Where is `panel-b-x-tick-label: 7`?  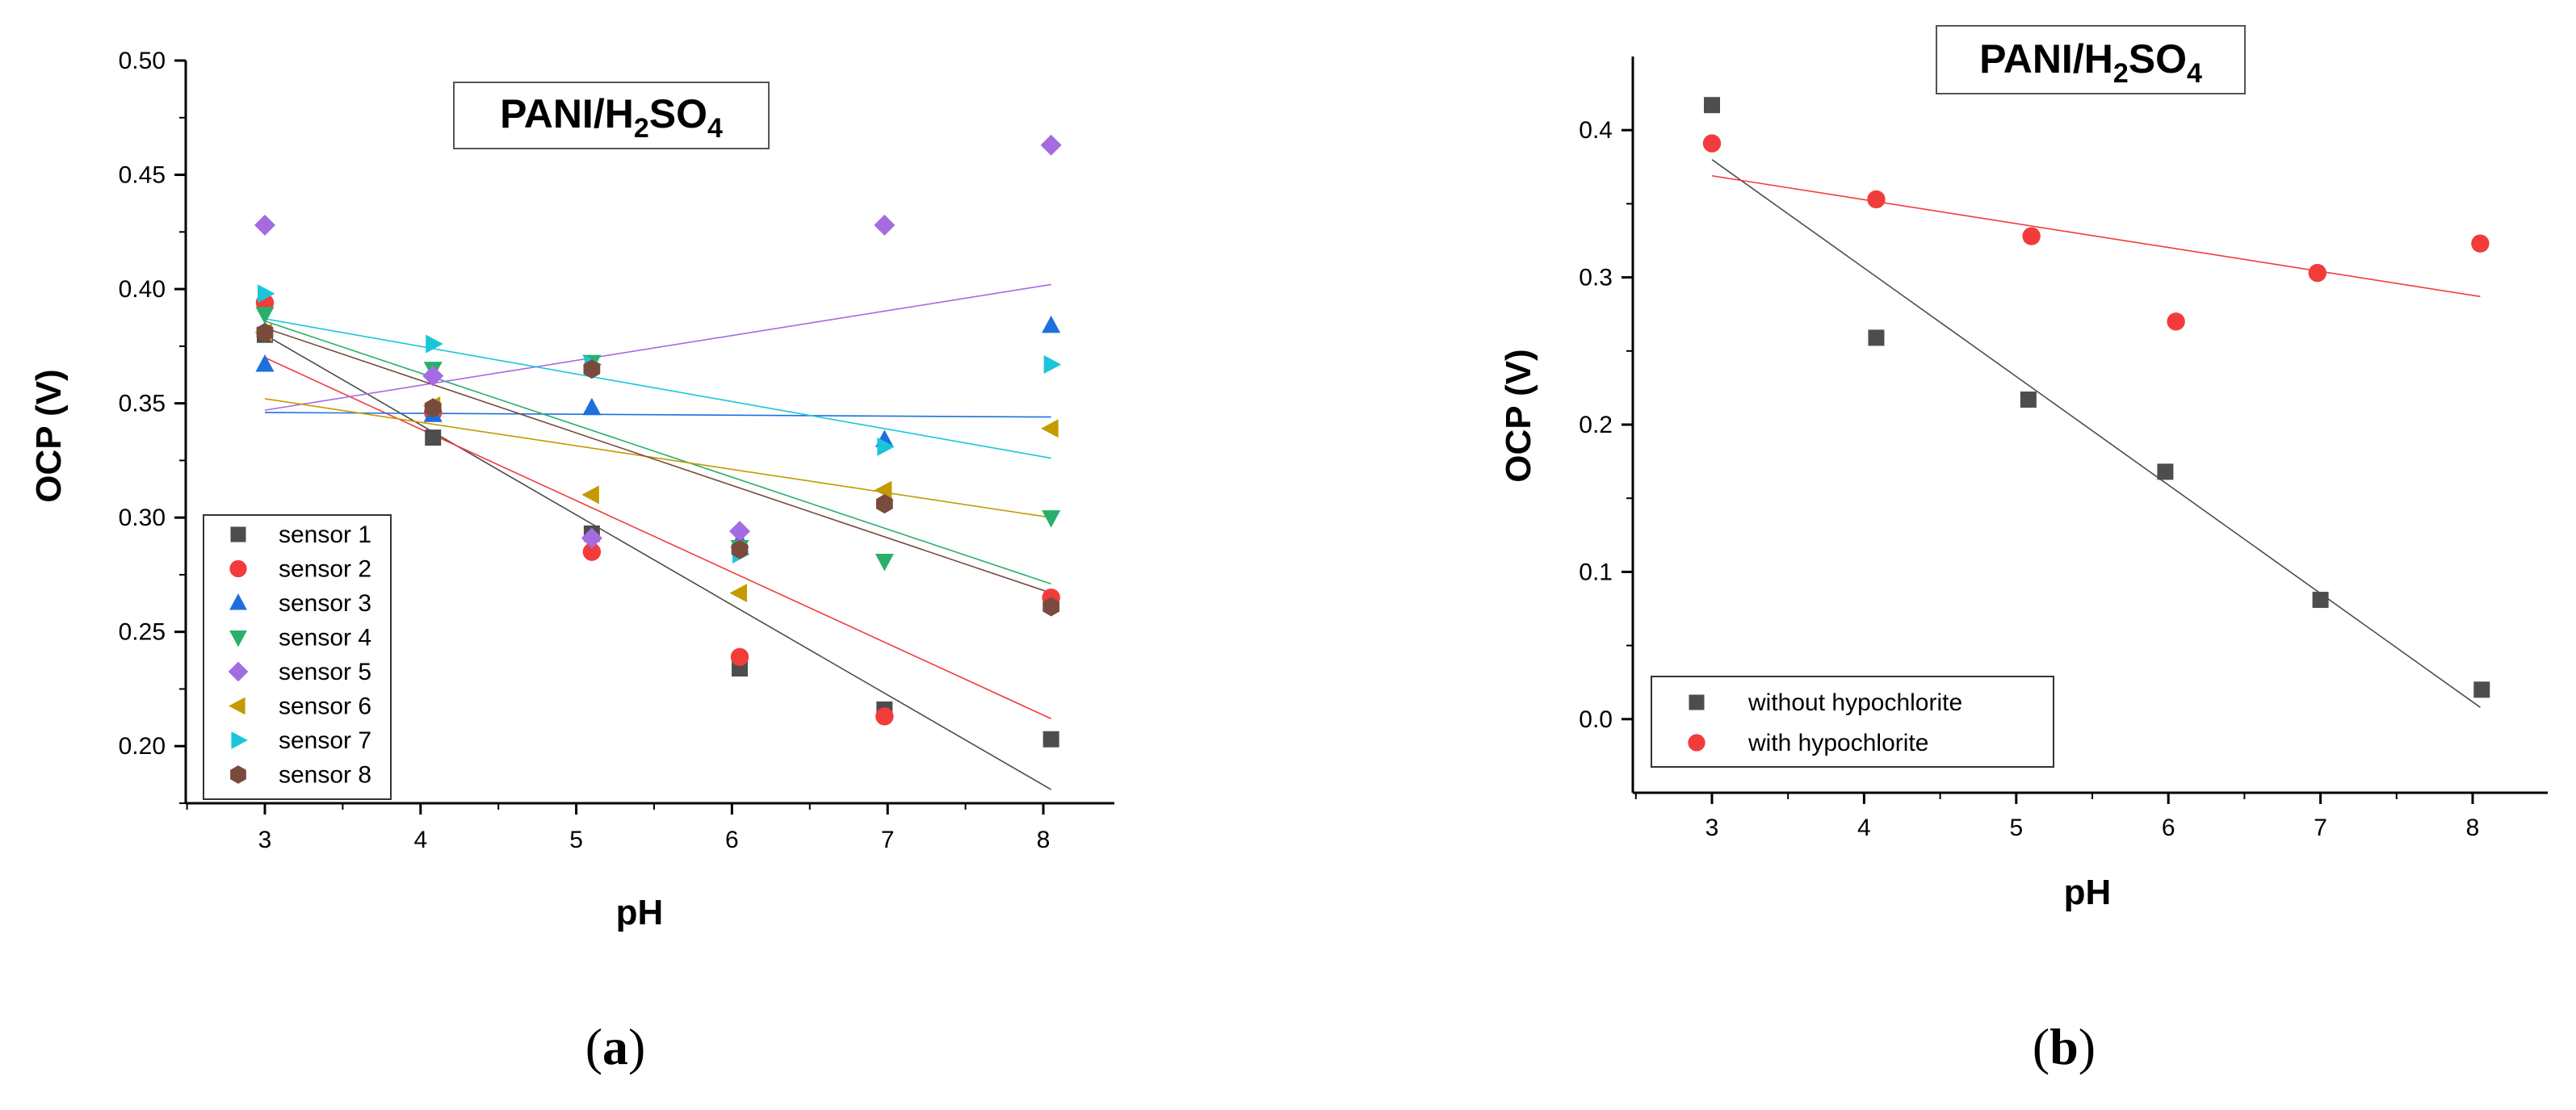 panel-b-x-tick-label: 7 is located at coordinates (2320, 828).